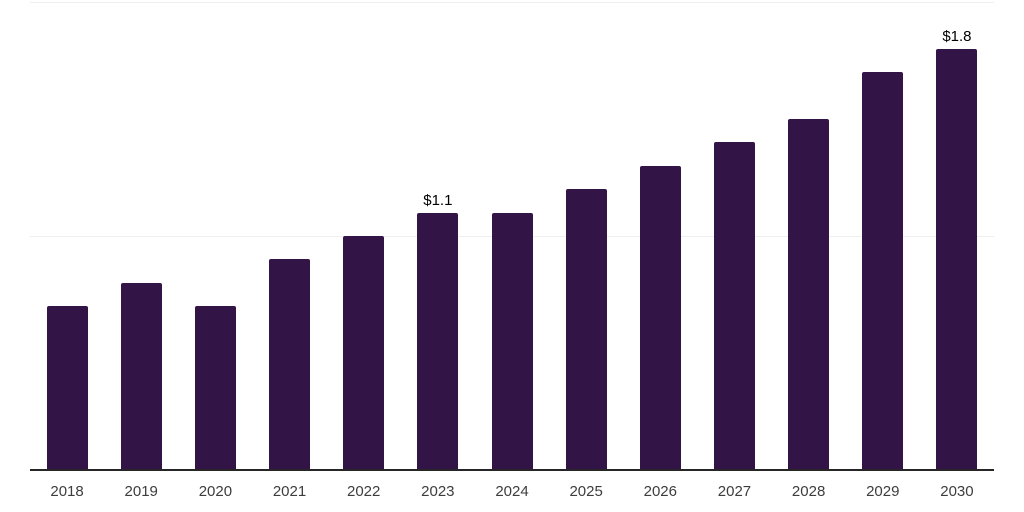 This screenshot has width=1024, height=512. Describe the element at coordinates (364, 491) in the screenshot. I see `x-tick-label-2022: 2022` at that location.